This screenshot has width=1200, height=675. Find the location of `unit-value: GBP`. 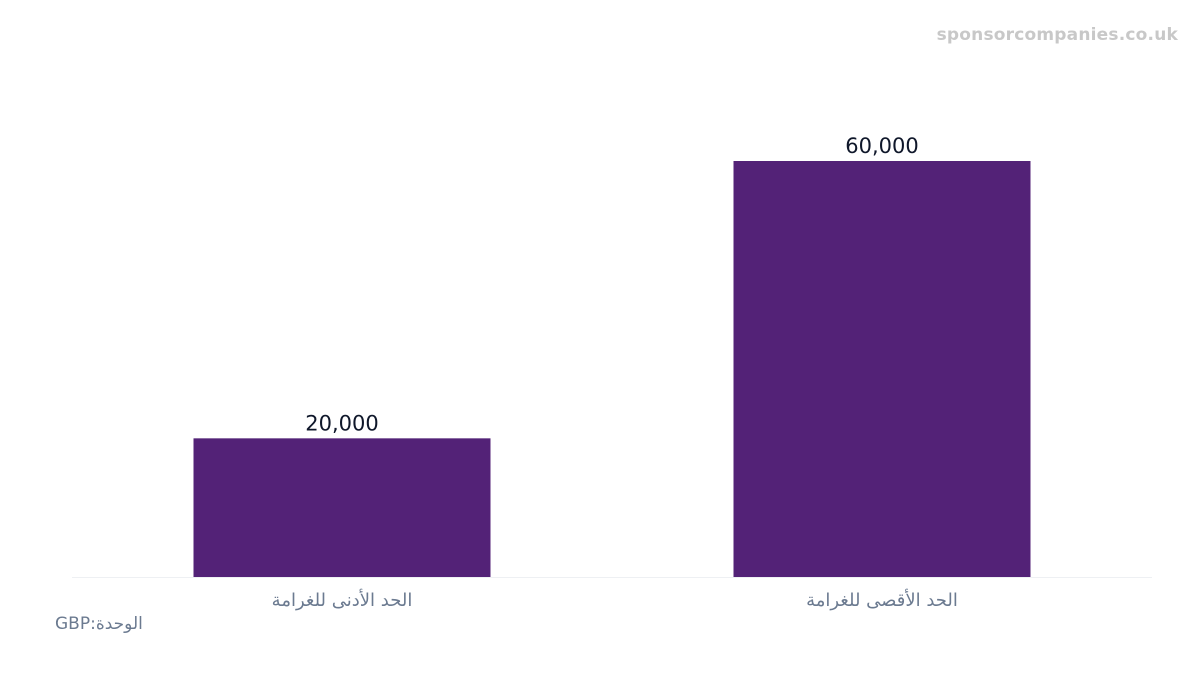

unit-value: GBP is located at coordinates (73, 624).